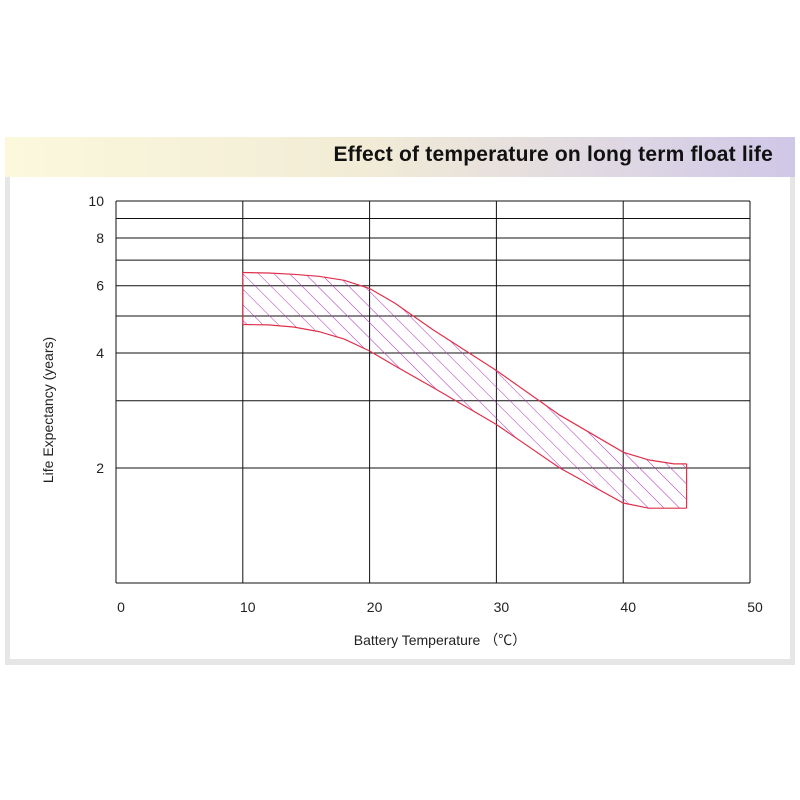 Image resolution: width=800 pixels, height=800 pixels. What do you see at coordinates (248, 607) in the screenshot?
I see `x-tick-label: 10` at bounding box center [248, 607].